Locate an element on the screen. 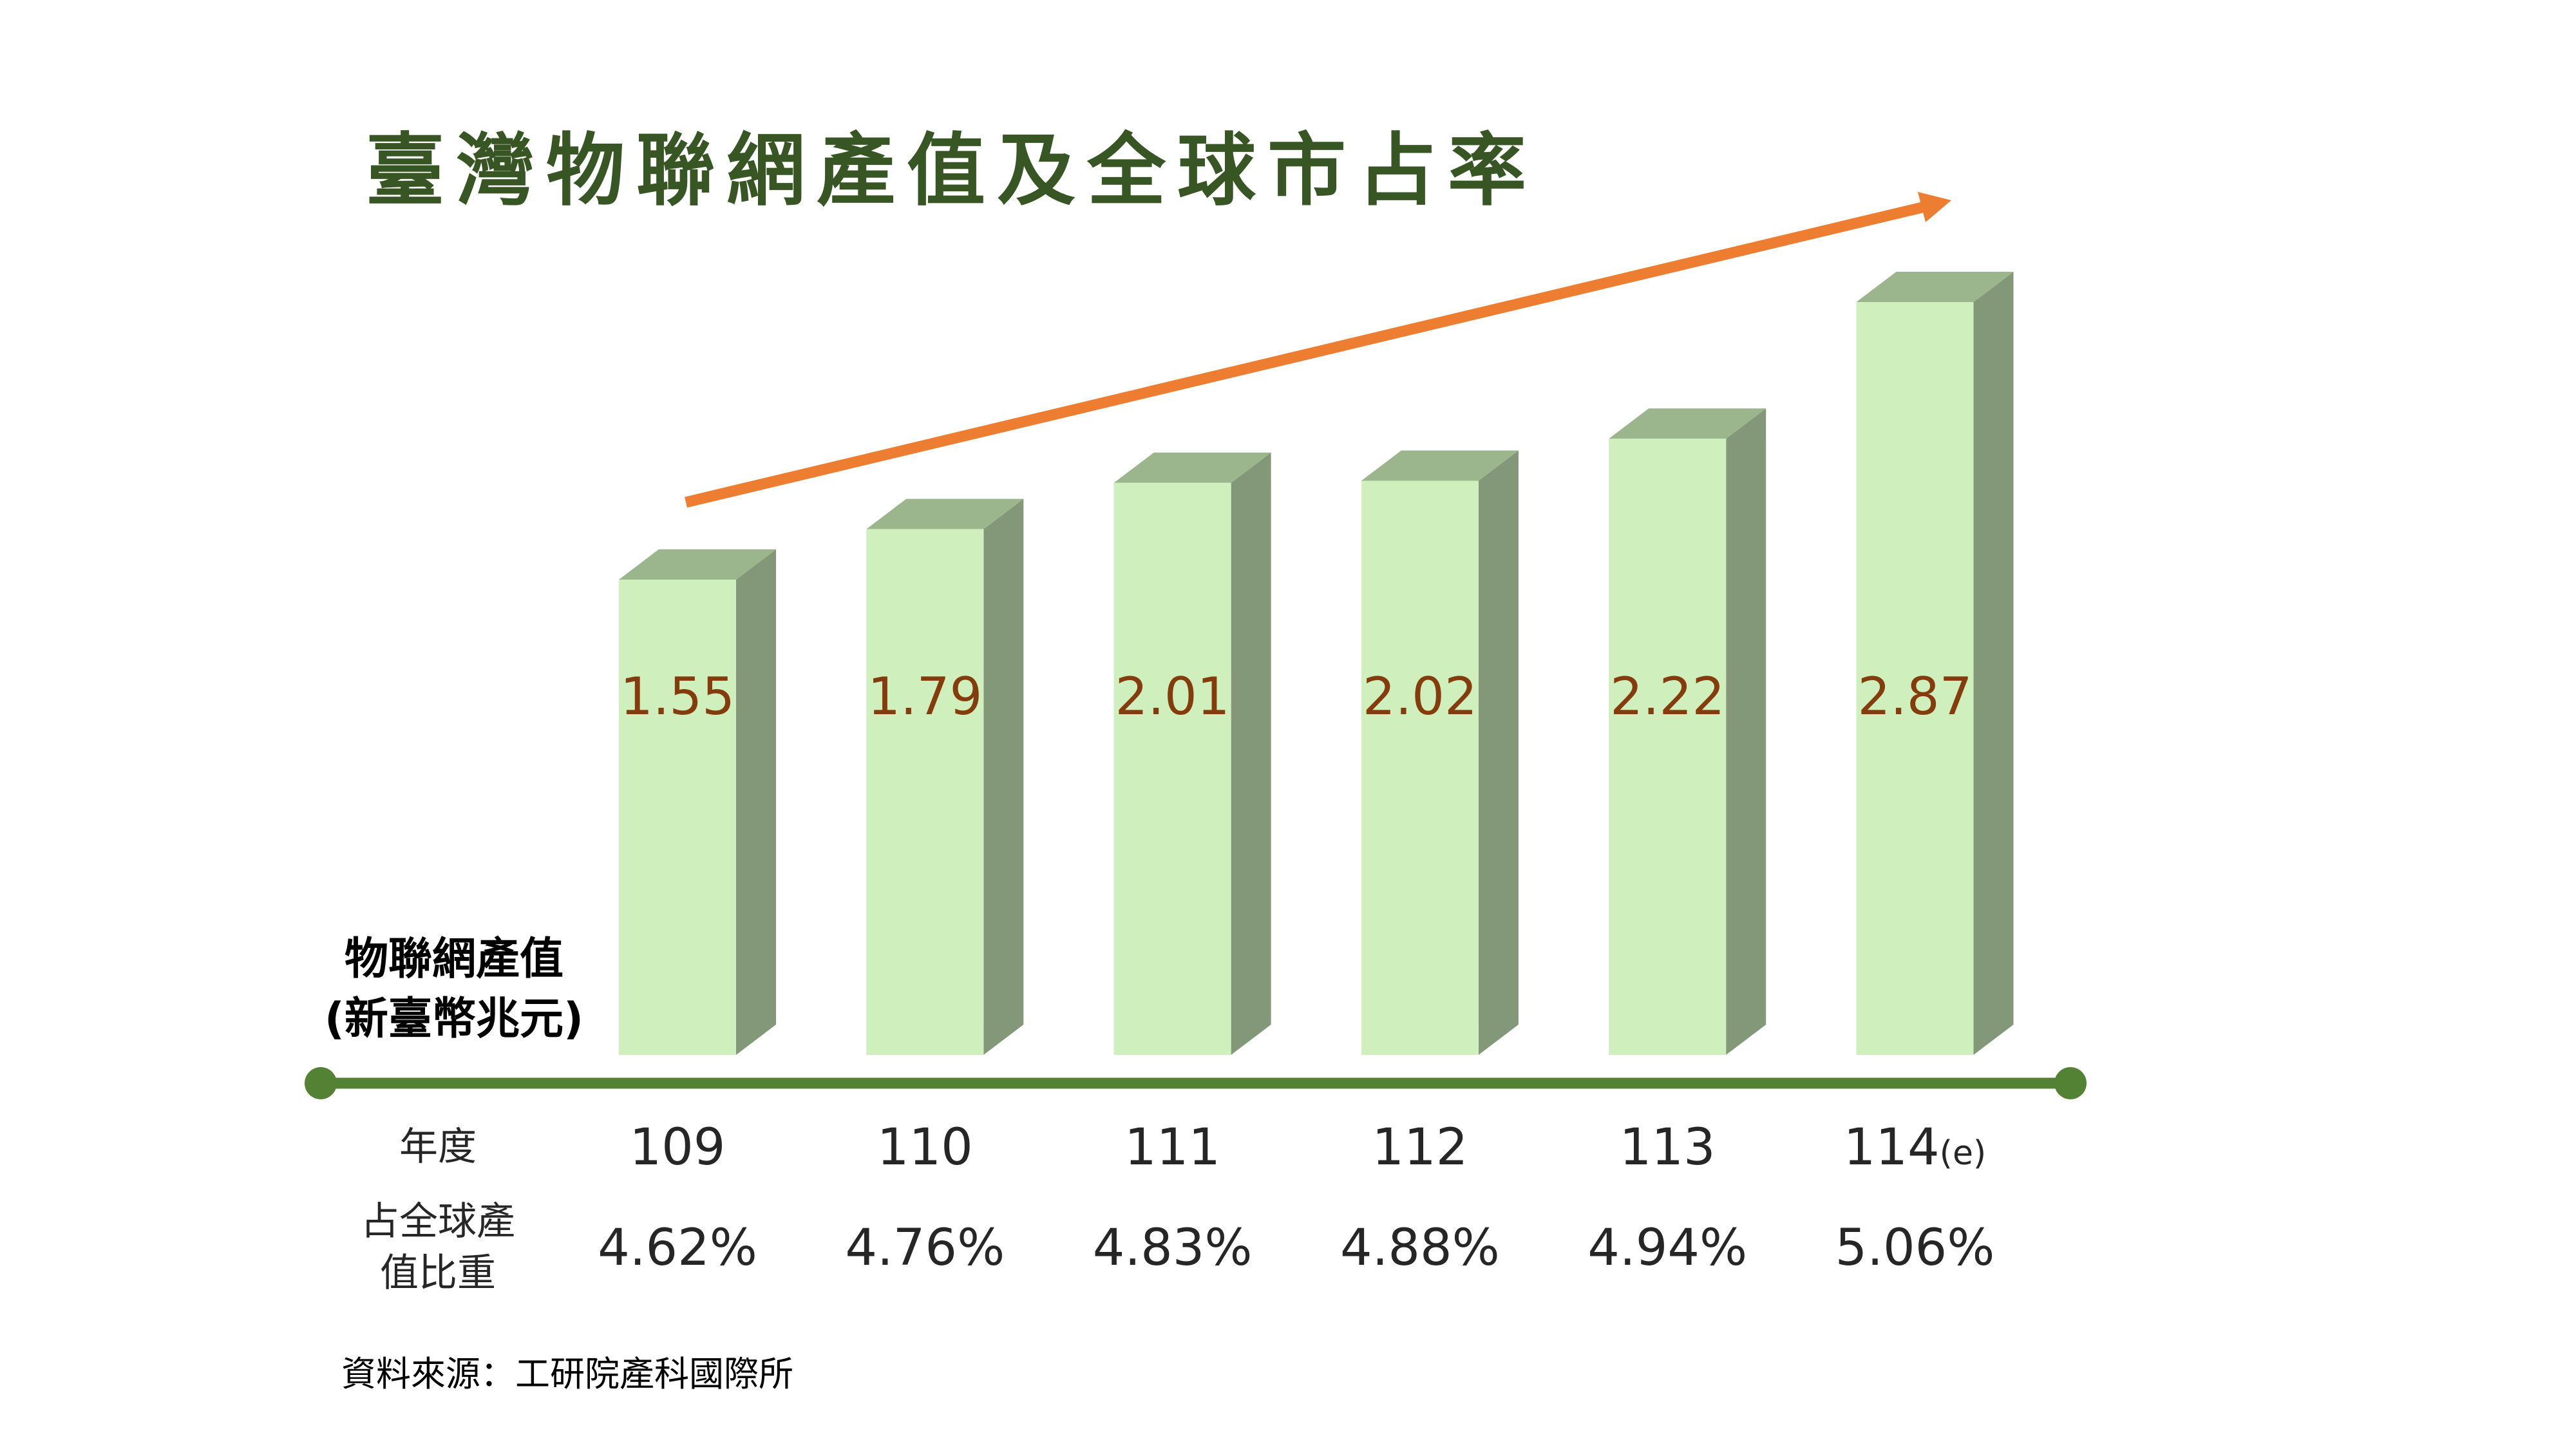 This screenshot has height=1449, width=2576. year-label: 112 is located at coordinates (1420, 1147).